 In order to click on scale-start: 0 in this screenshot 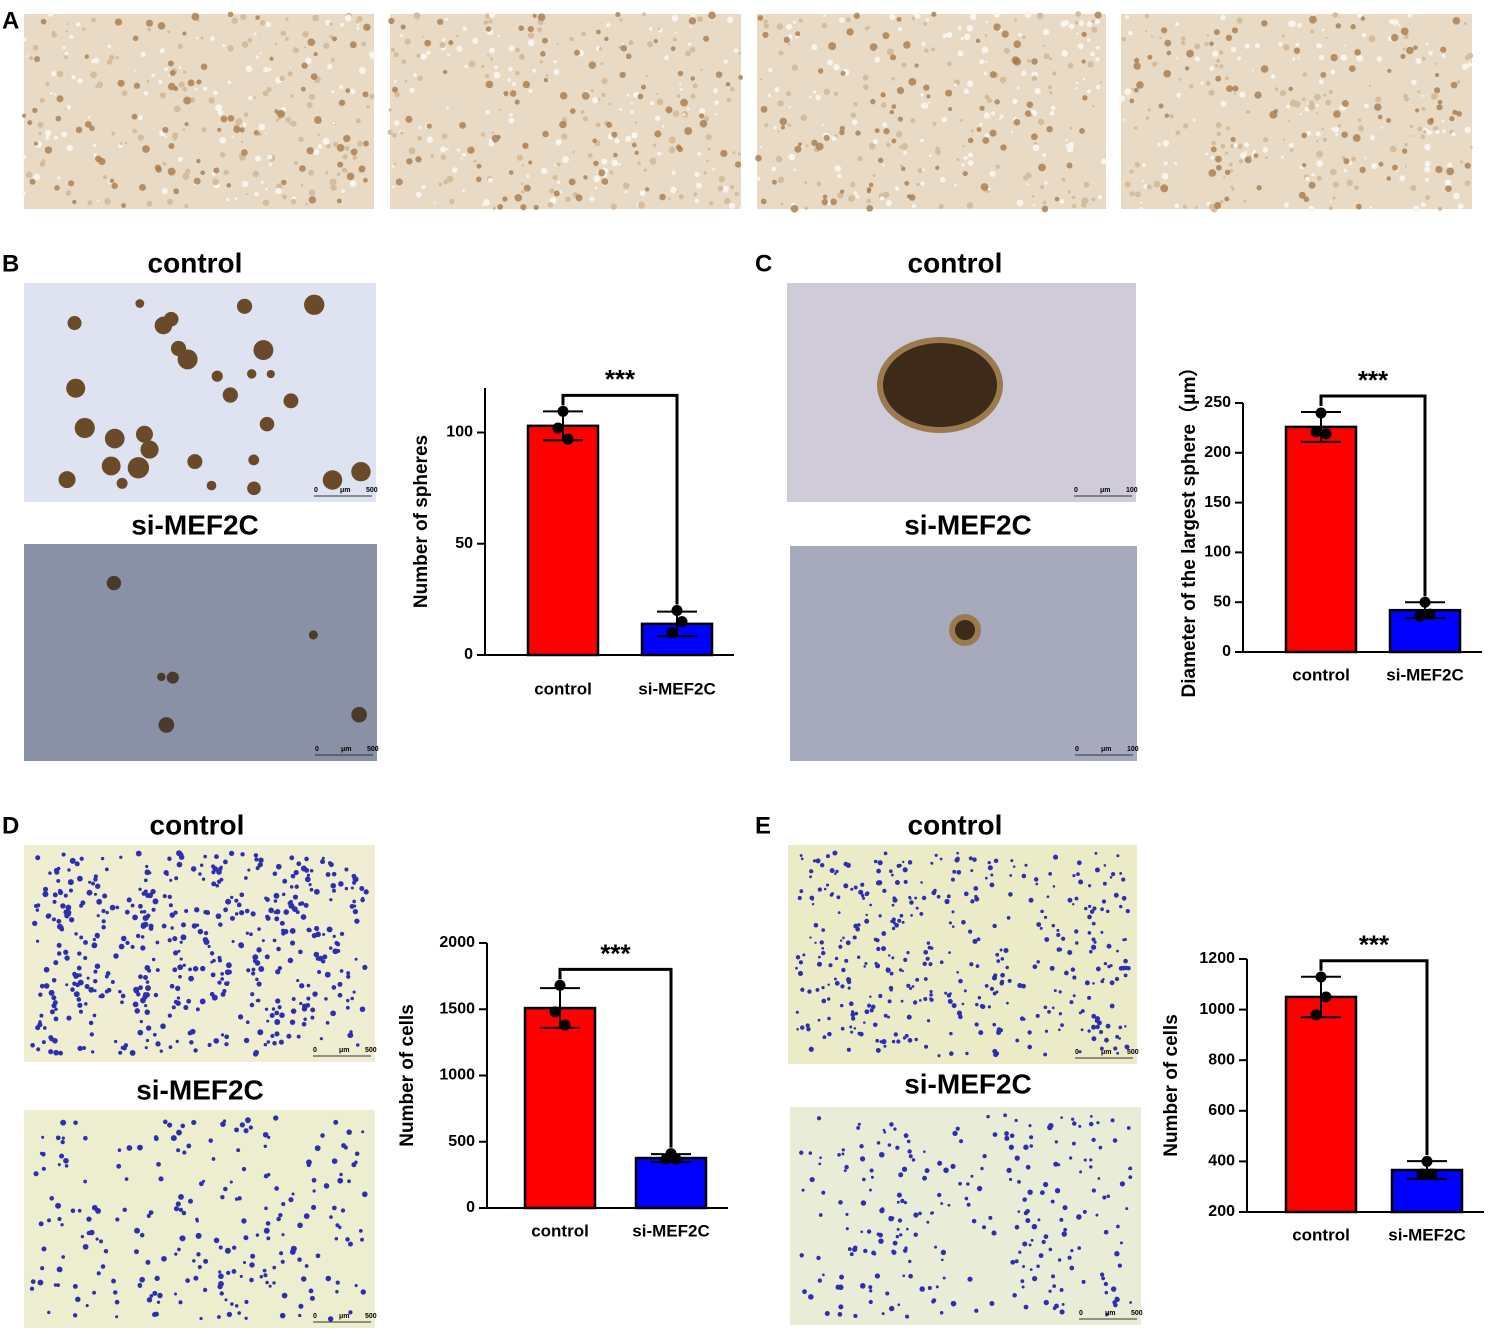, I will do `click(1077, 749)`.